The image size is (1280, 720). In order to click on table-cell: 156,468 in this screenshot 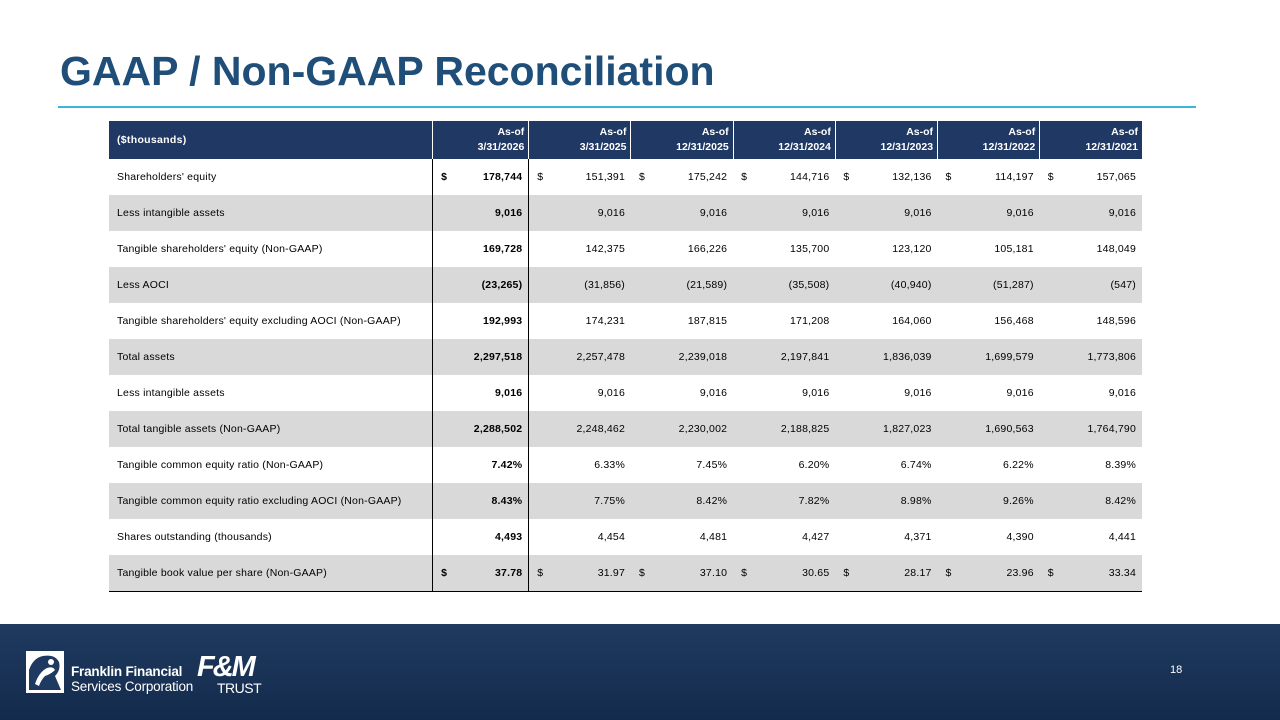, I will do `click(989, 321)`.